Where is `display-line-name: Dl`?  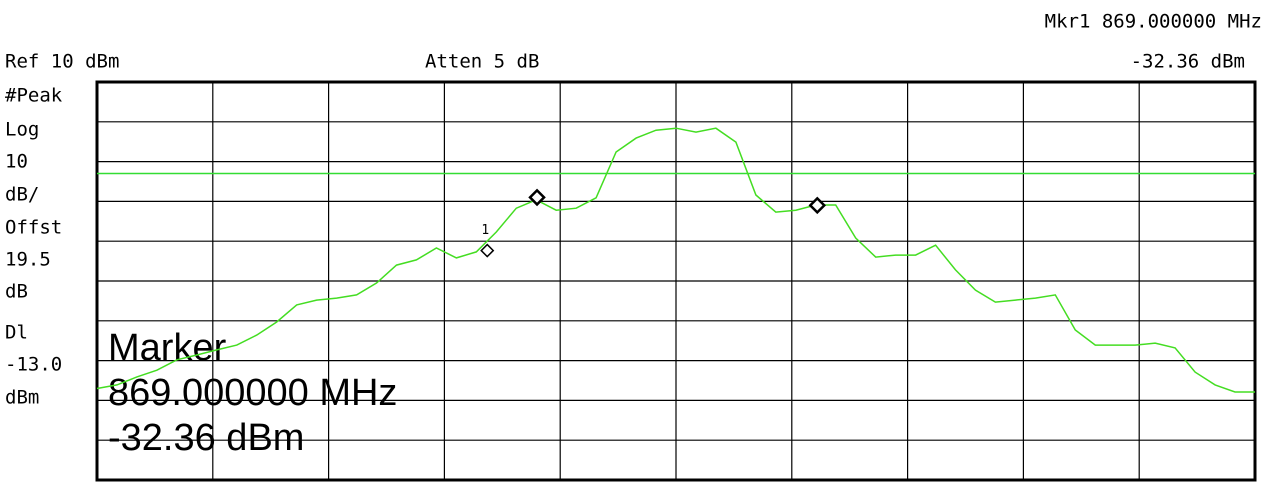 display-line-name: Dl is located at coordinates (16, 333).